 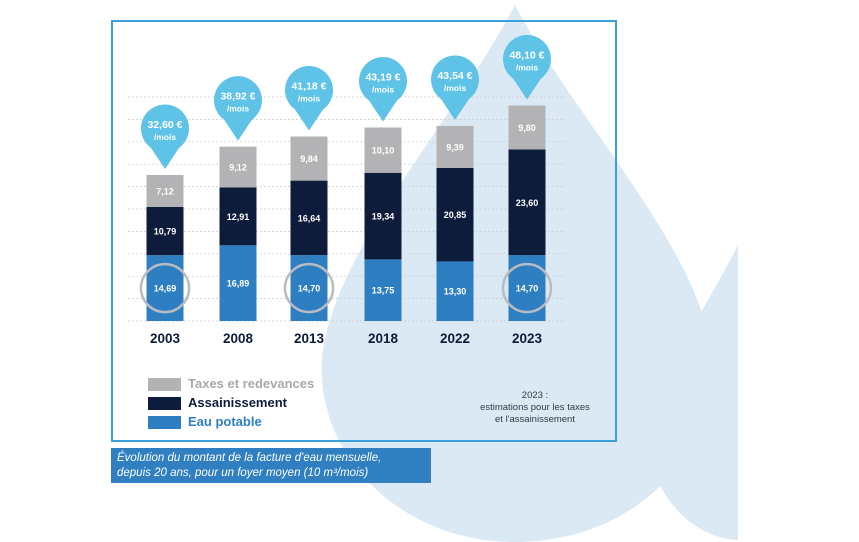 What do you see at coordinates (164, 423) in the screenshot?
I see `legend-swatch-eau-potable` at bounding box center [164, 423].